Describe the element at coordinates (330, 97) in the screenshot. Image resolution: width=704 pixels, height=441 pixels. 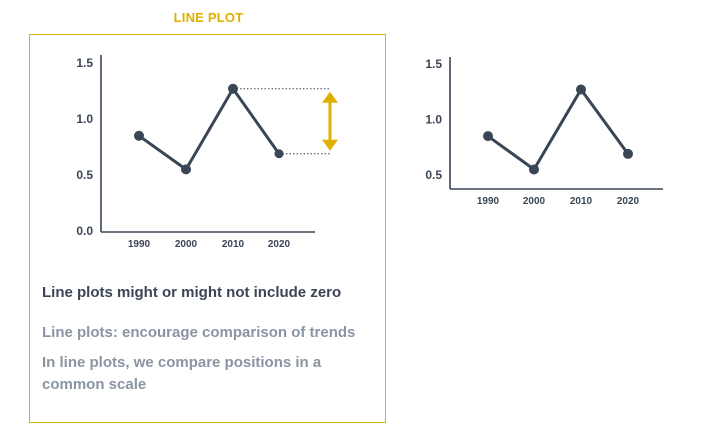
I see `difference-arrow-head-up` at that location.